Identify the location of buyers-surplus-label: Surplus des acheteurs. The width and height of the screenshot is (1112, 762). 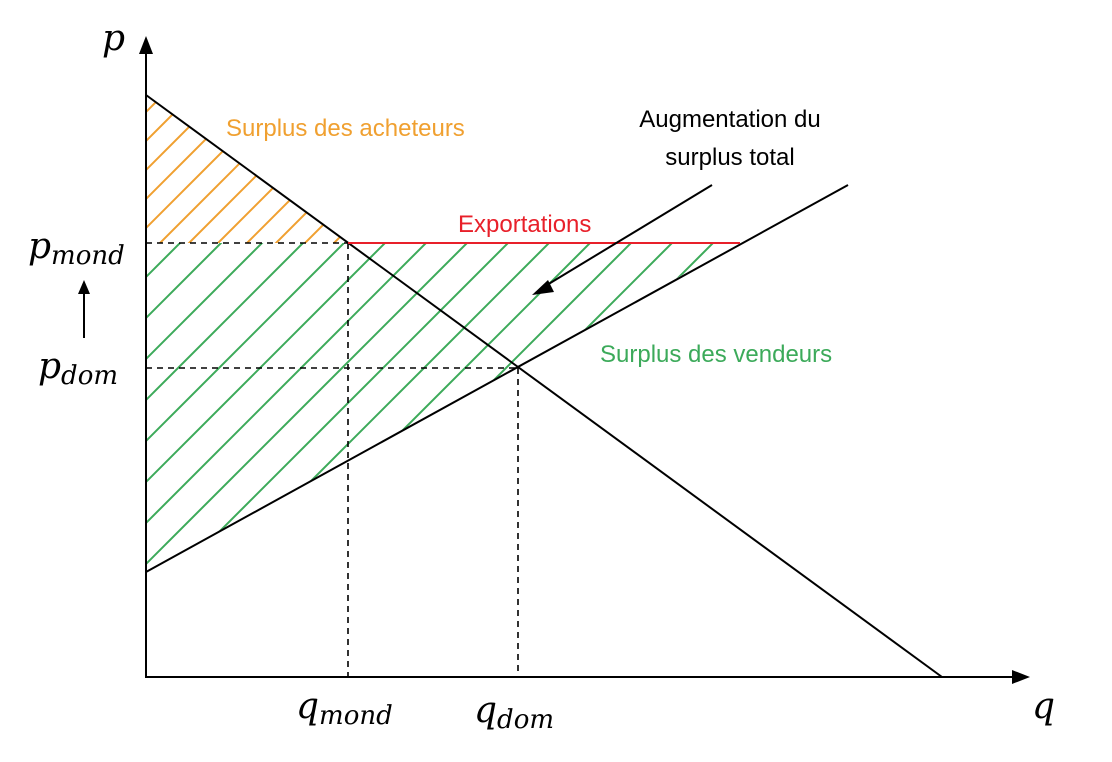
(345, 128).